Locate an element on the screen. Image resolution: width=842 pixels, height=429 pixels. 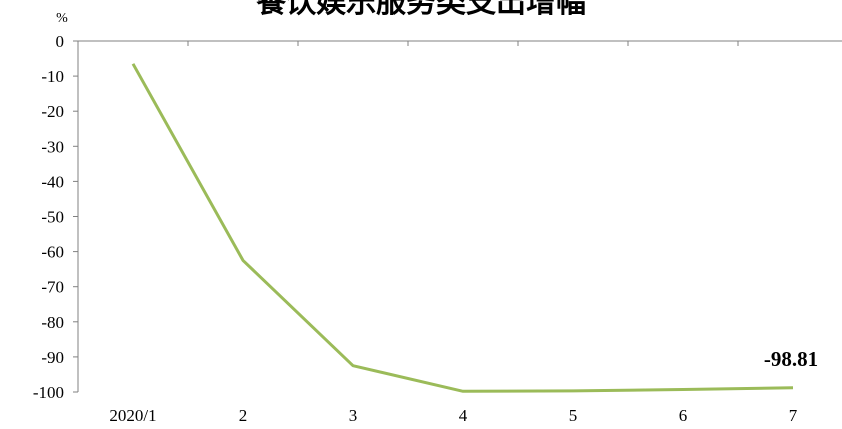
x-tick-label: 3 is located at coordinates (353, 415).